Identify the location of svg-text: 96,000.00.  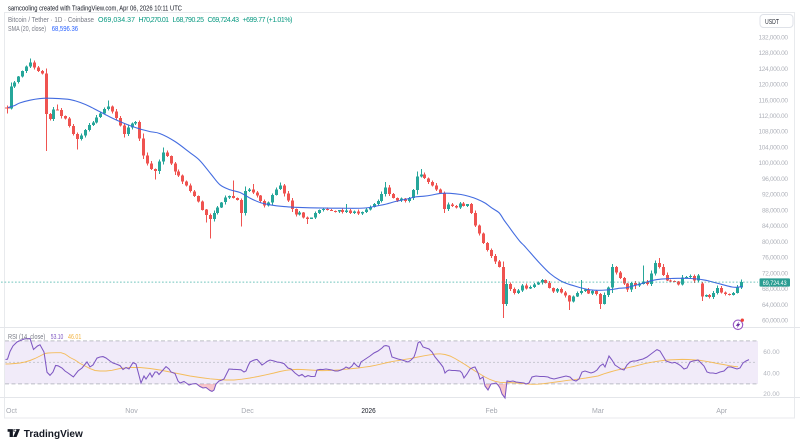
(775, 179).